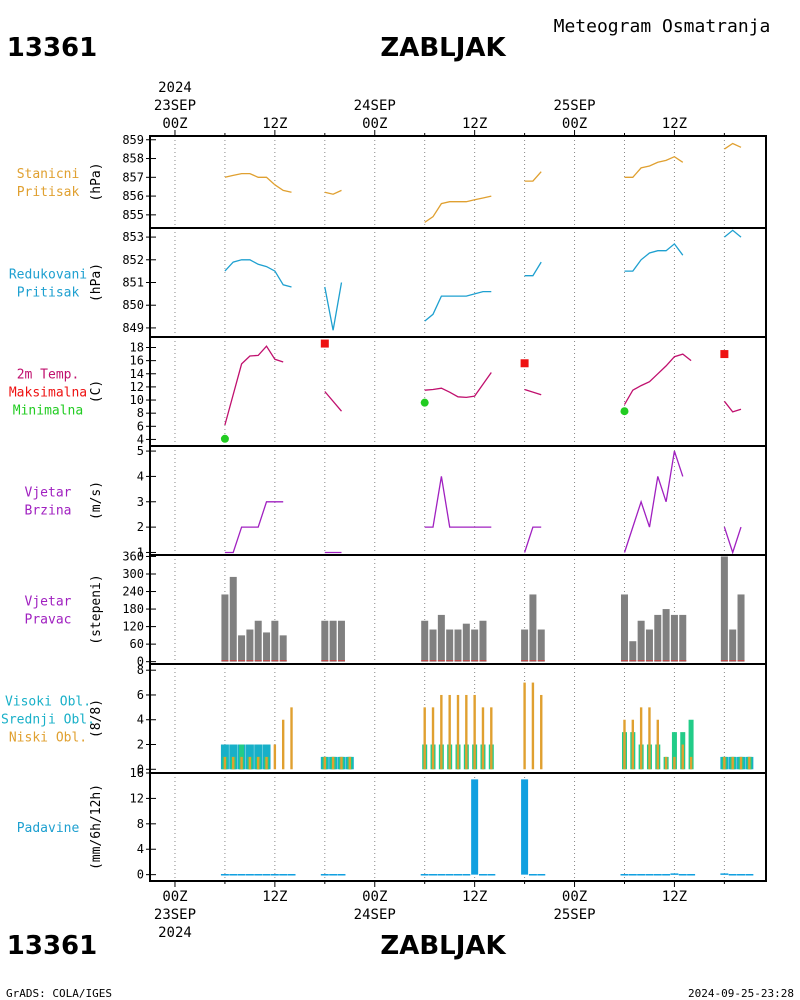 The width and height of the screenshot is (800, 1000). I want to click on timestamp-text: 2024-09-25-23:28, so click(741, 993).